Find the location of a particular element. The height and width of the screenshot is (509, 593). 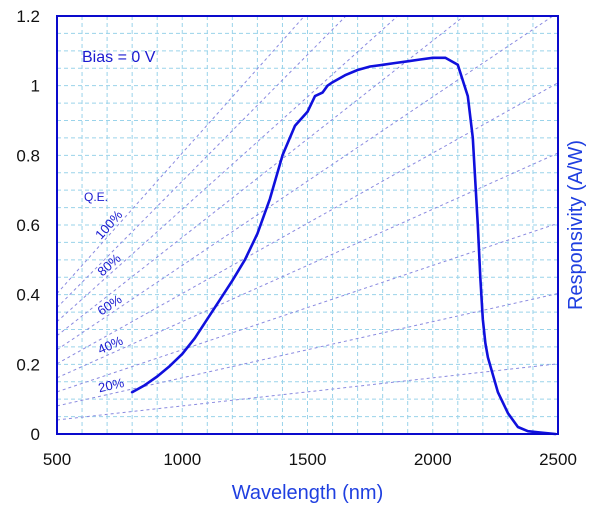

x-tick-label: 1500 is located at coordinates (308, 459).